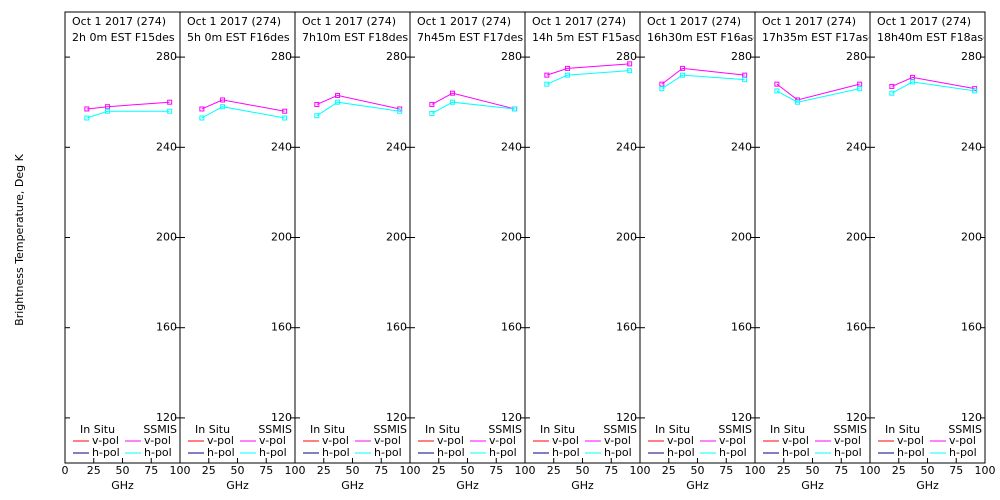 The image size is (1000, 500). What do you see at coordinates (355, 37) in the screenshot?
I see `panel-title: 7h10m EST F18des` at bounding box center [355, 37].